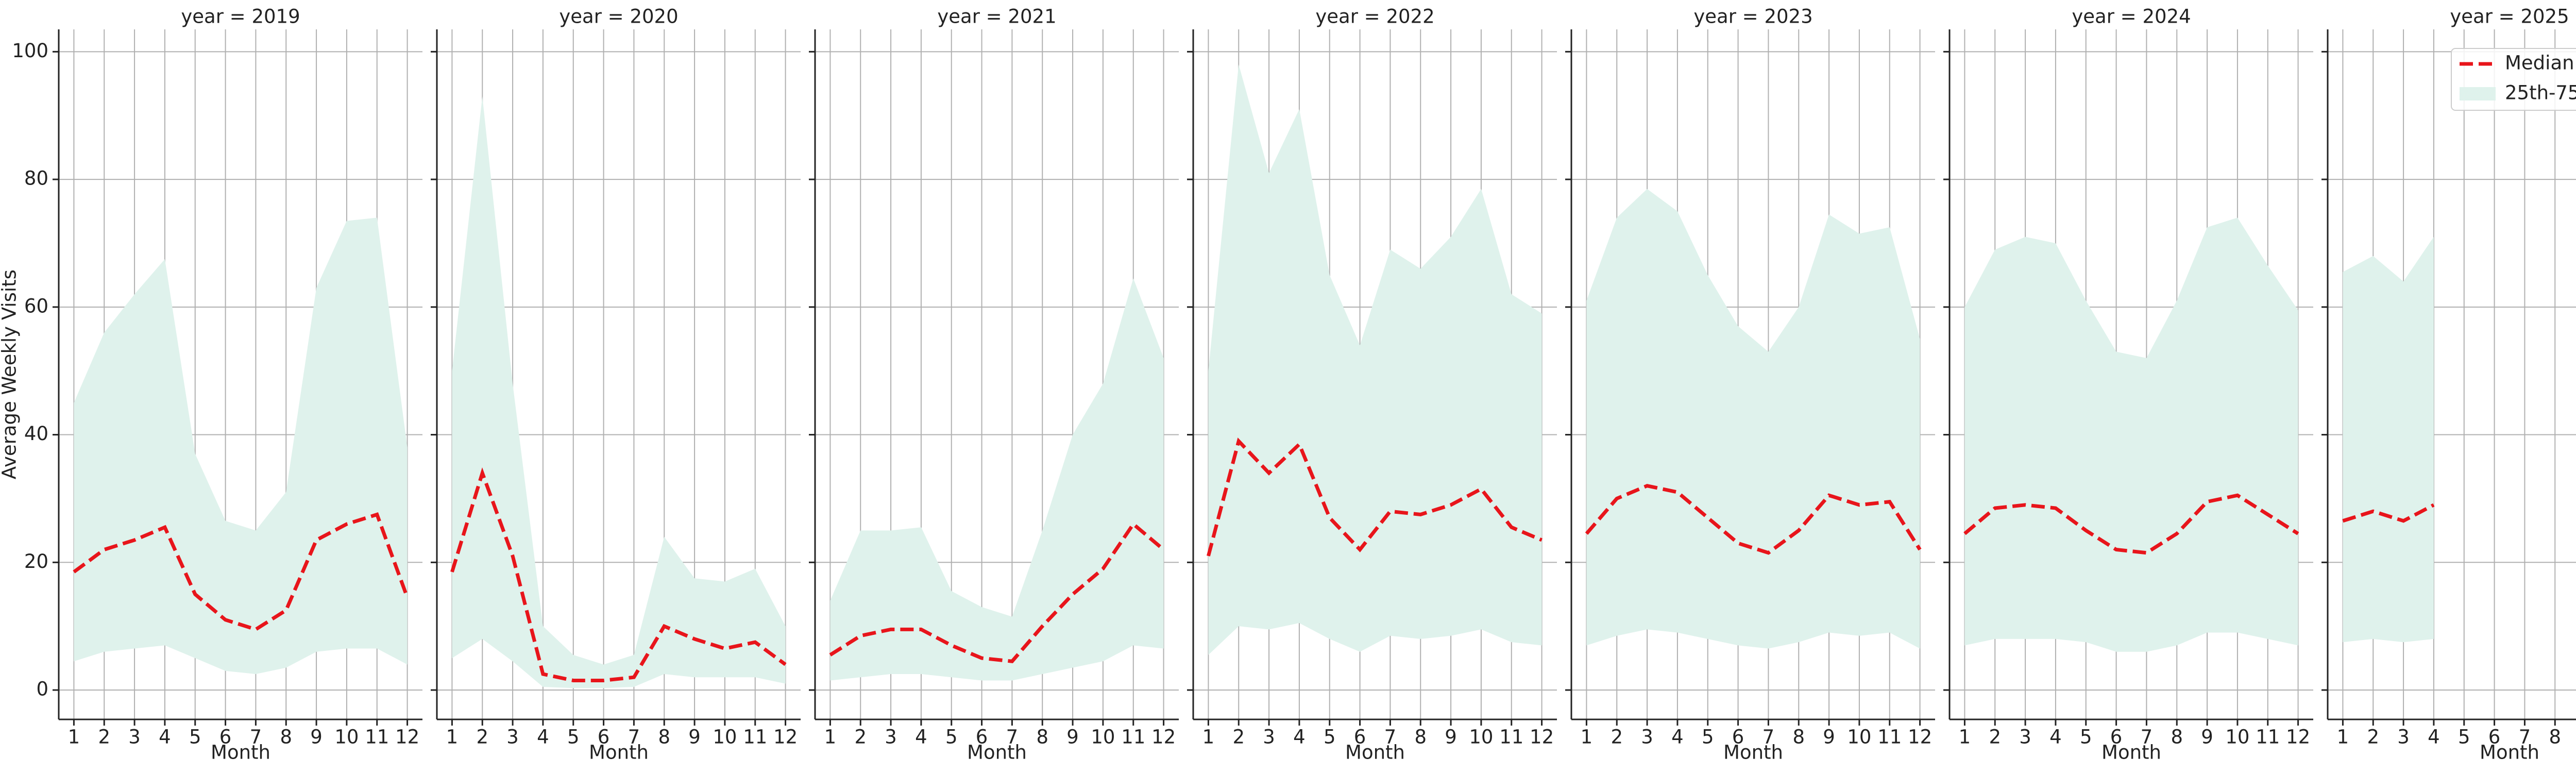 Image resolution: width=2576 pixels, height=773 pixels. I want to click on y-axis-label: Average Weekly Visits, so click(10, 374).